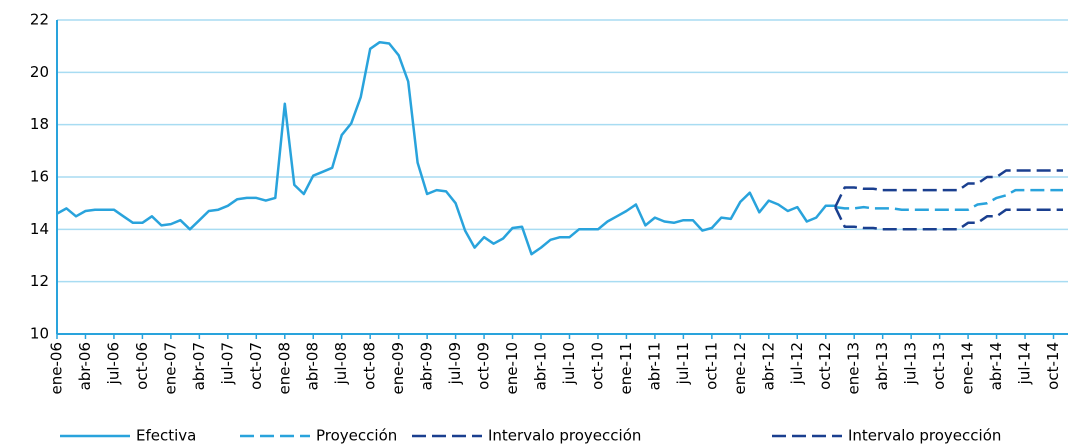  I want to click on x-tick-label: jul-07, so click(227, 363).